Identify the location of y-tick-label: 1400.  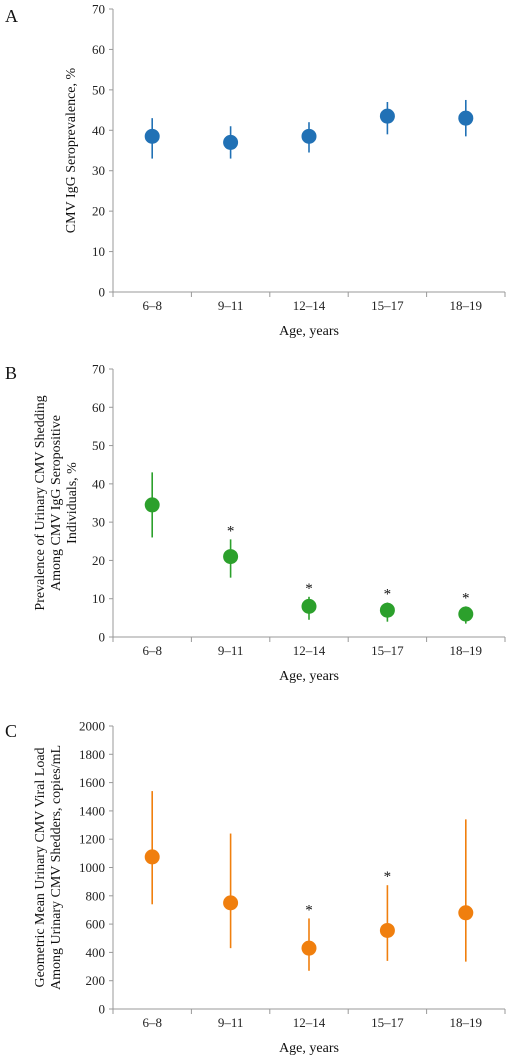
(92, 810).